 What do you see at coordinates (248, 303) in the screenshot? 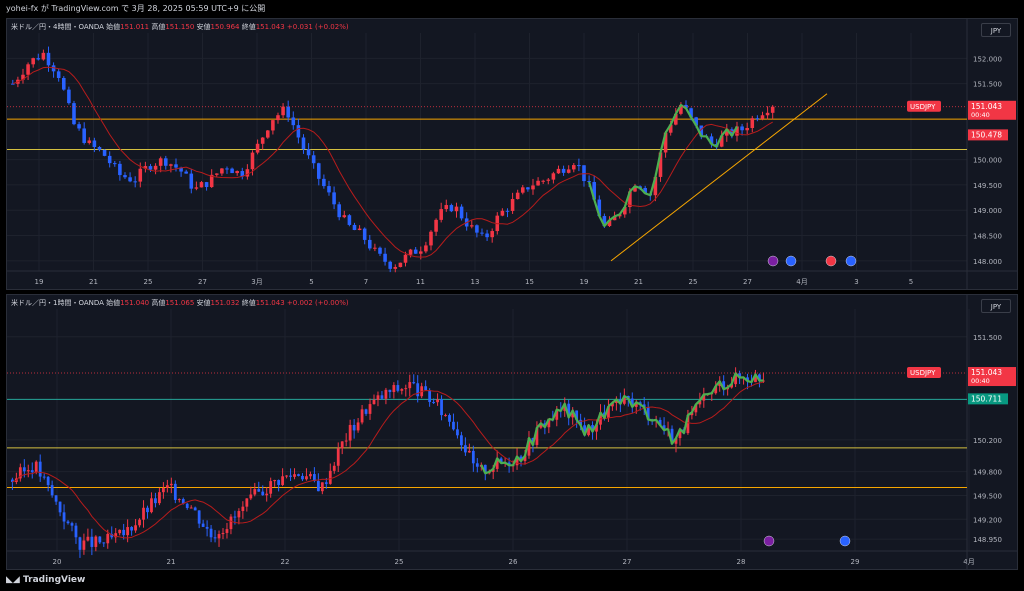
I see `chart-1h-close-label: 終値` at bounding box center [248, 303].